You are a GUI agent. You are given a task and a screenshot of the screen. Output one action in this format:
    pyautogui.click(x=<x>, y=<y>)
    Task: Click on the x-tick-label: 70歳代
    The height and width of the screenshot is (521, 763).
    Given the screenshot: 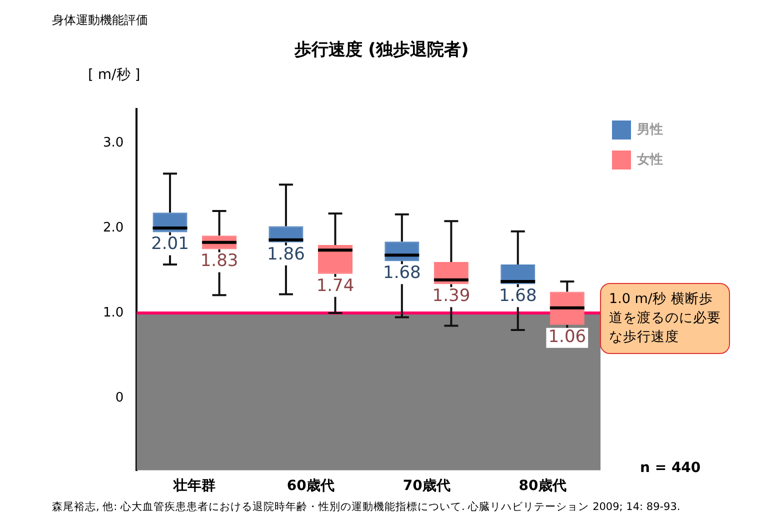 What is the action you would take?
    pyautogui.click(x=426, y=486)
    